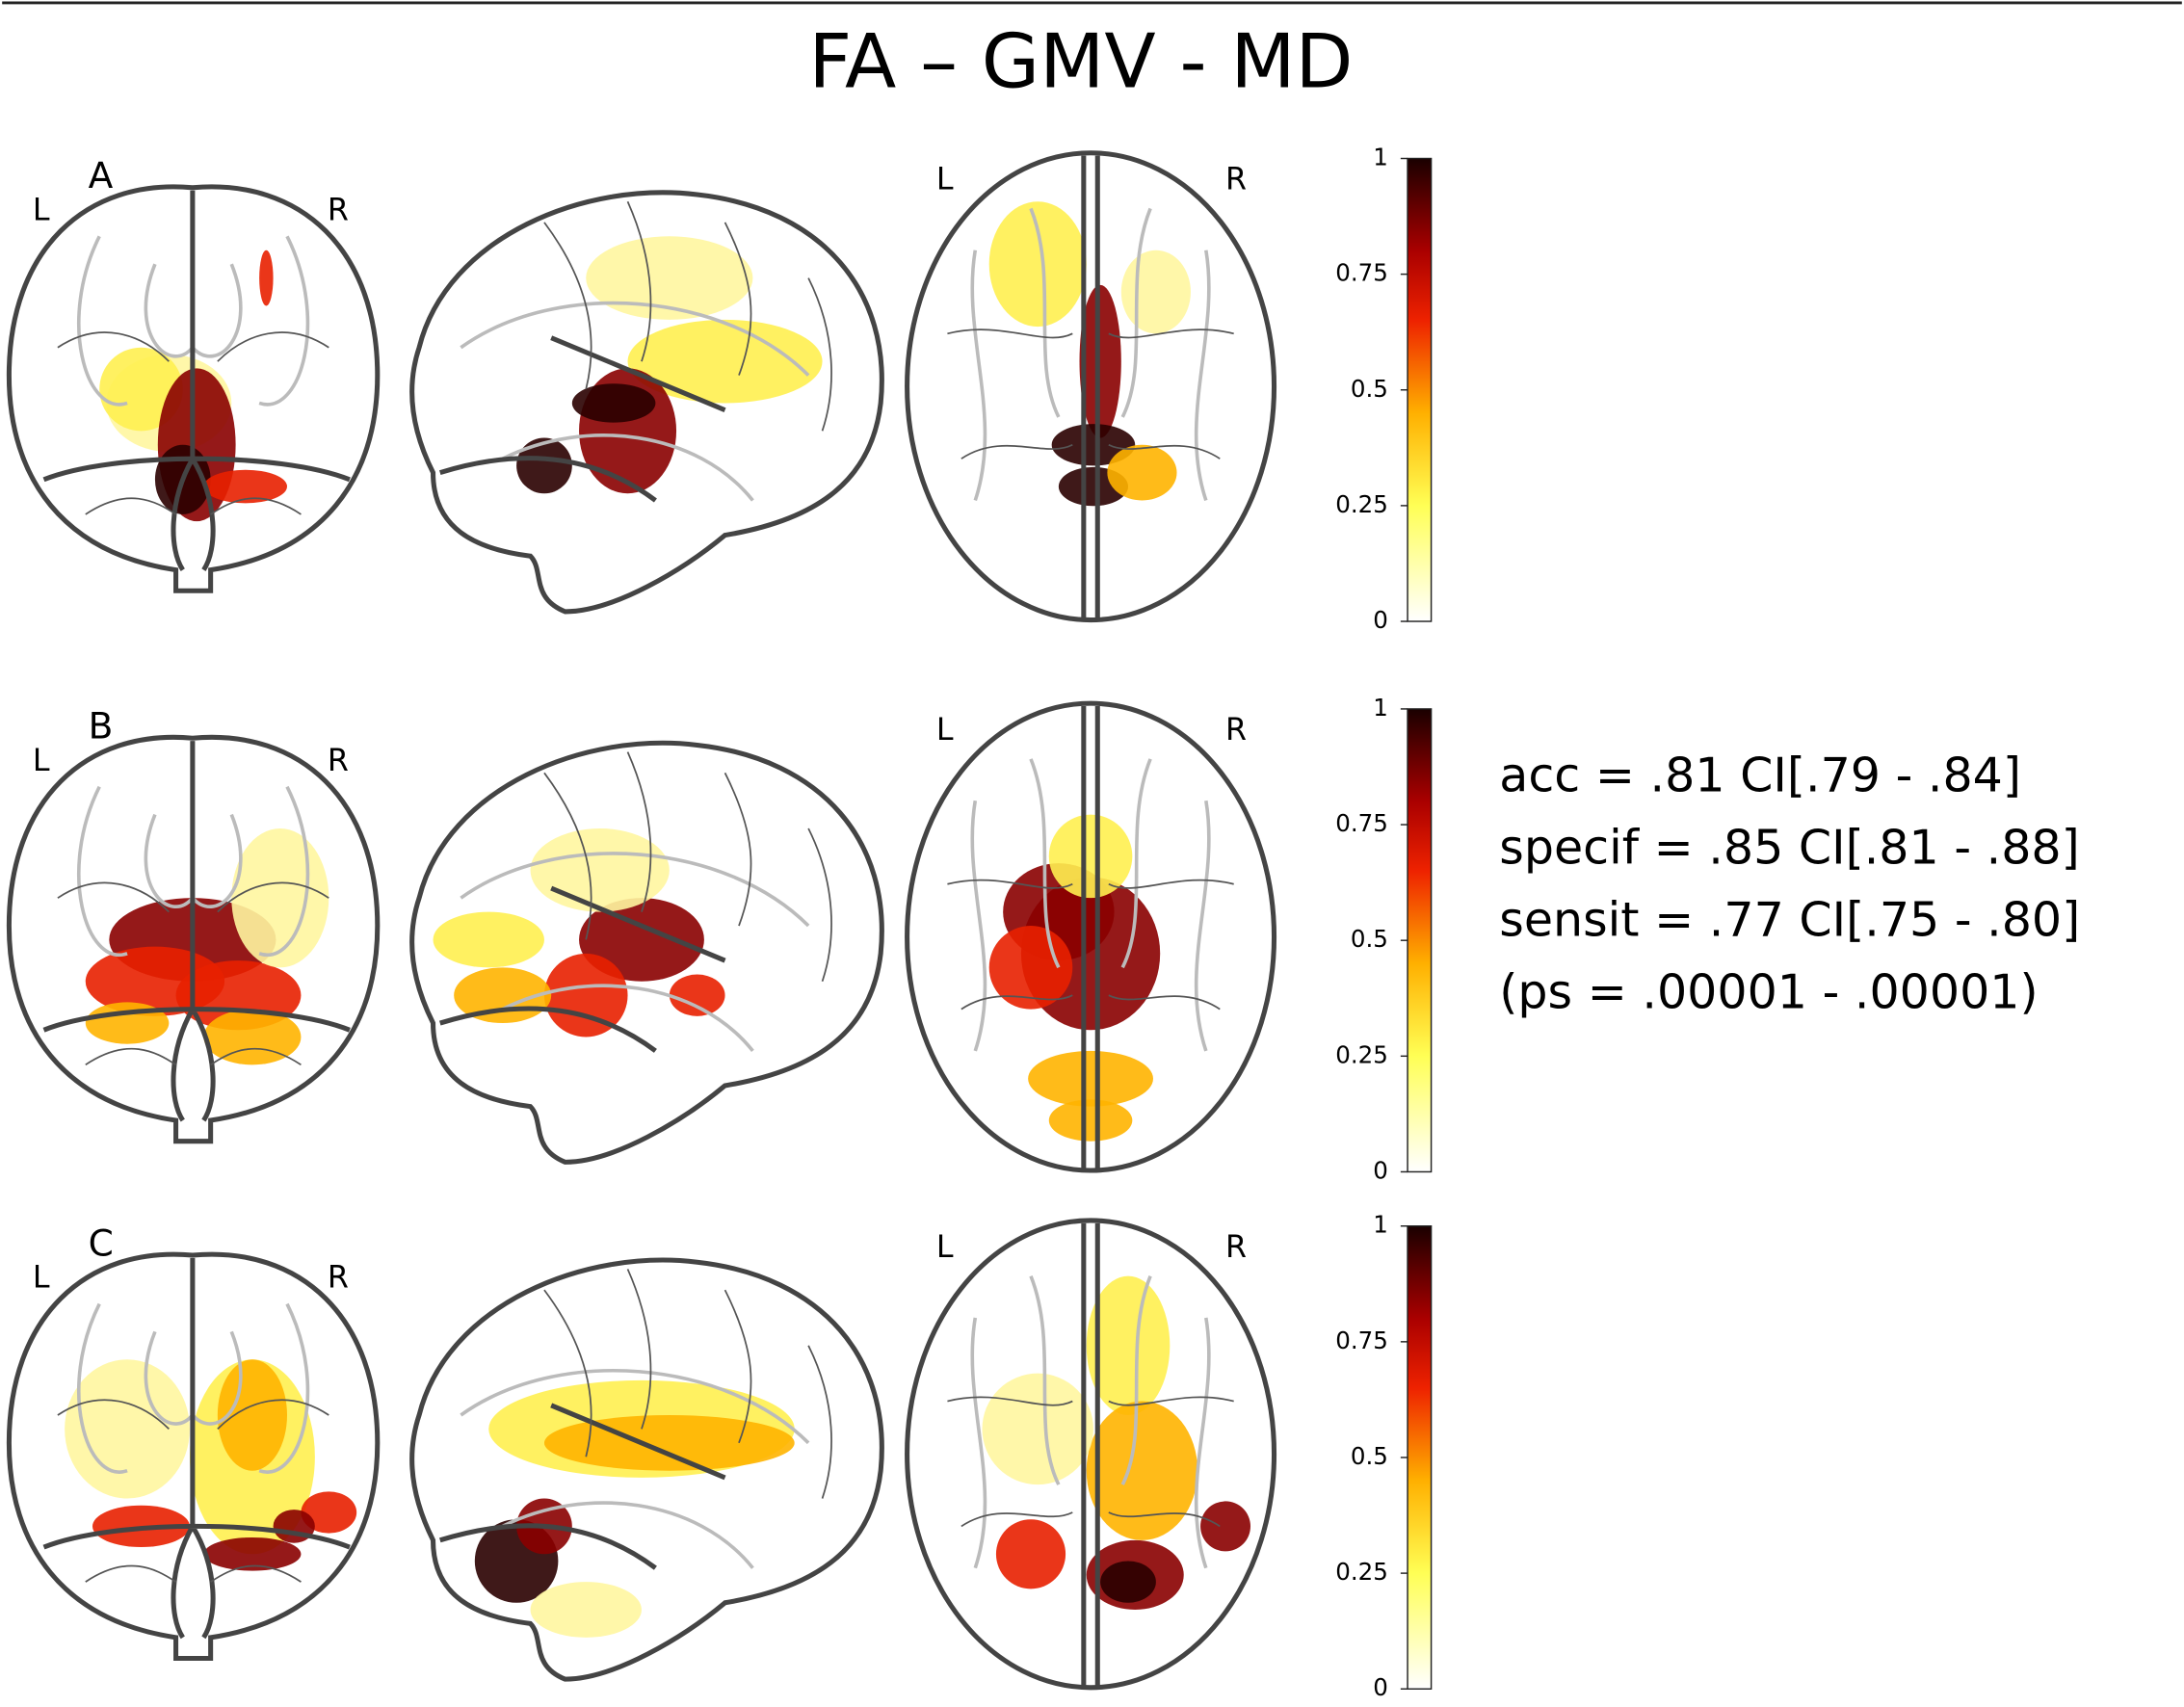 The height and width of the screenshot is (1707, 2184). I want to click on coronal-inner, so click(194, 872).